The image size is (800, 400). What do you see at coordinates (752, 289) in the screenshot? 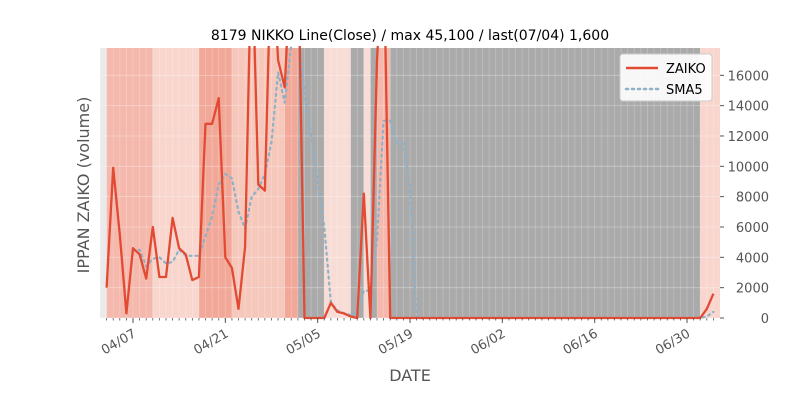
I see `y-tick-label-1: 2000` at bounding box center [752, 289].